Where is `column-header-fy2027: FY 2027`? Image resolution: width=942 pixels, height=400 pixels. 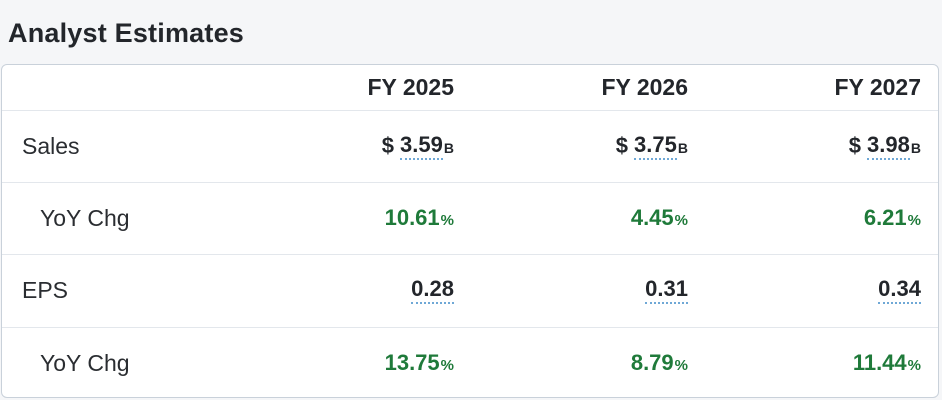
column-header-fy2027: FY 2027 is located at coordinates (877, 87).